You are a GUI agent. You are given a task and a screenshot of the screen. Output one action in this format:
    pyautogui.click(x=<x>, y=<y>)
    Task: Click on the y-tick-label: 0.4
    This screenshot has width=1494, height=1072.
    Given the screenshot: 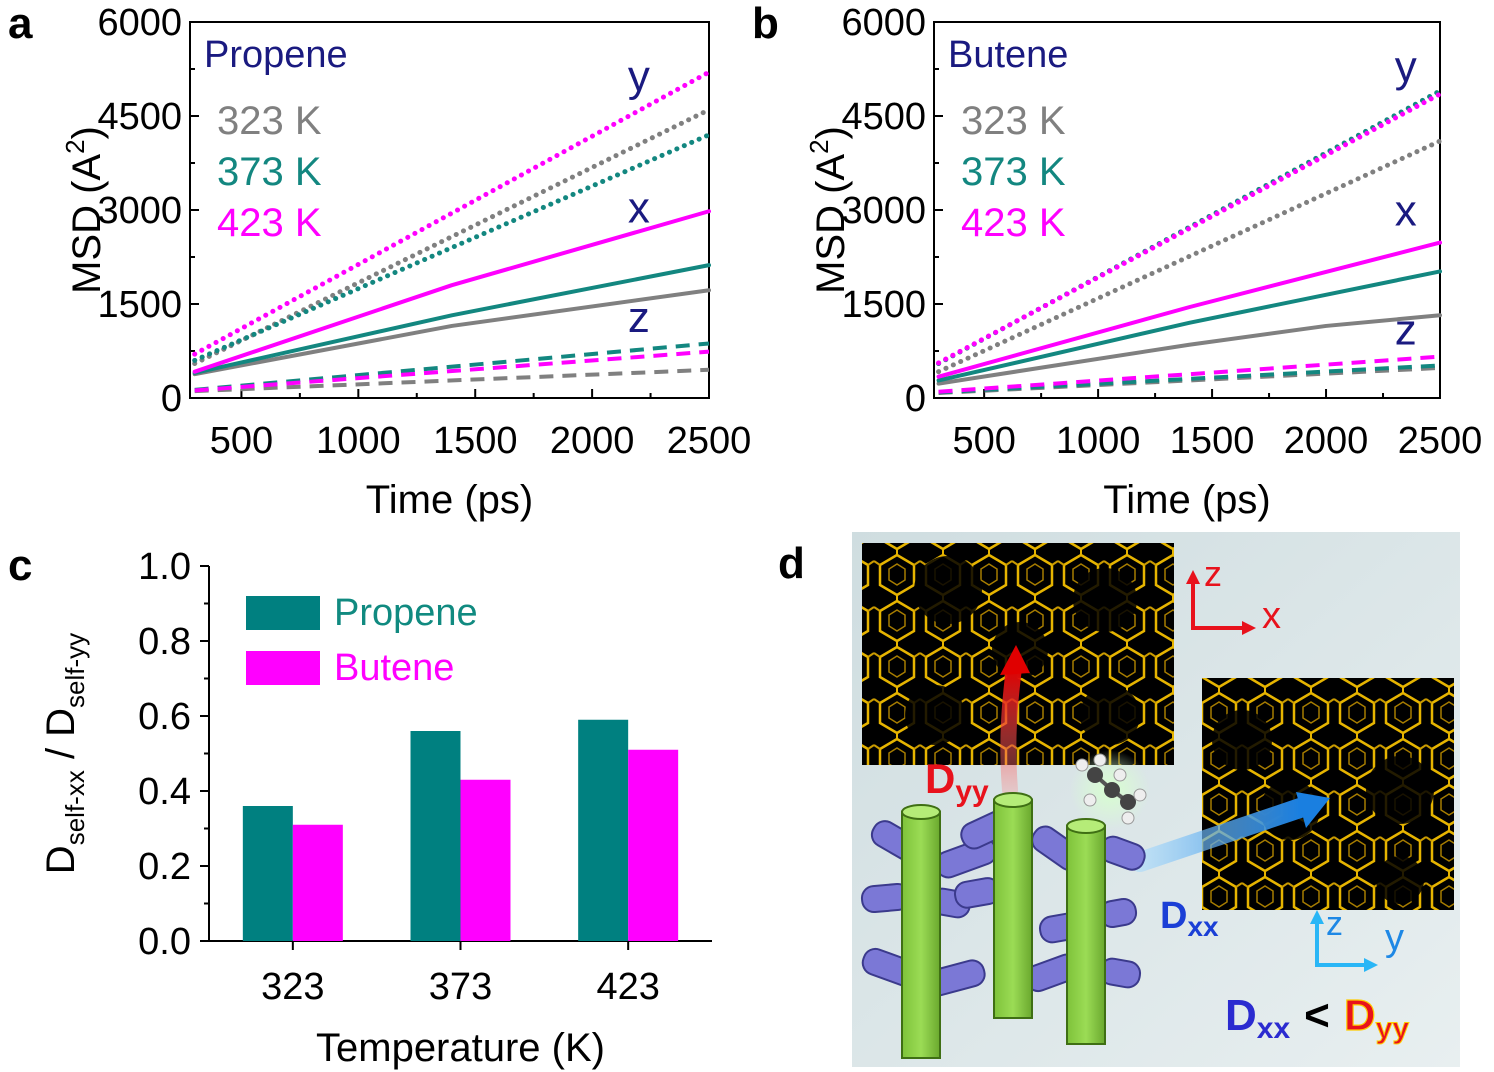 What is the action you would take?
    pyautogui.click(x=164, y=792)
    